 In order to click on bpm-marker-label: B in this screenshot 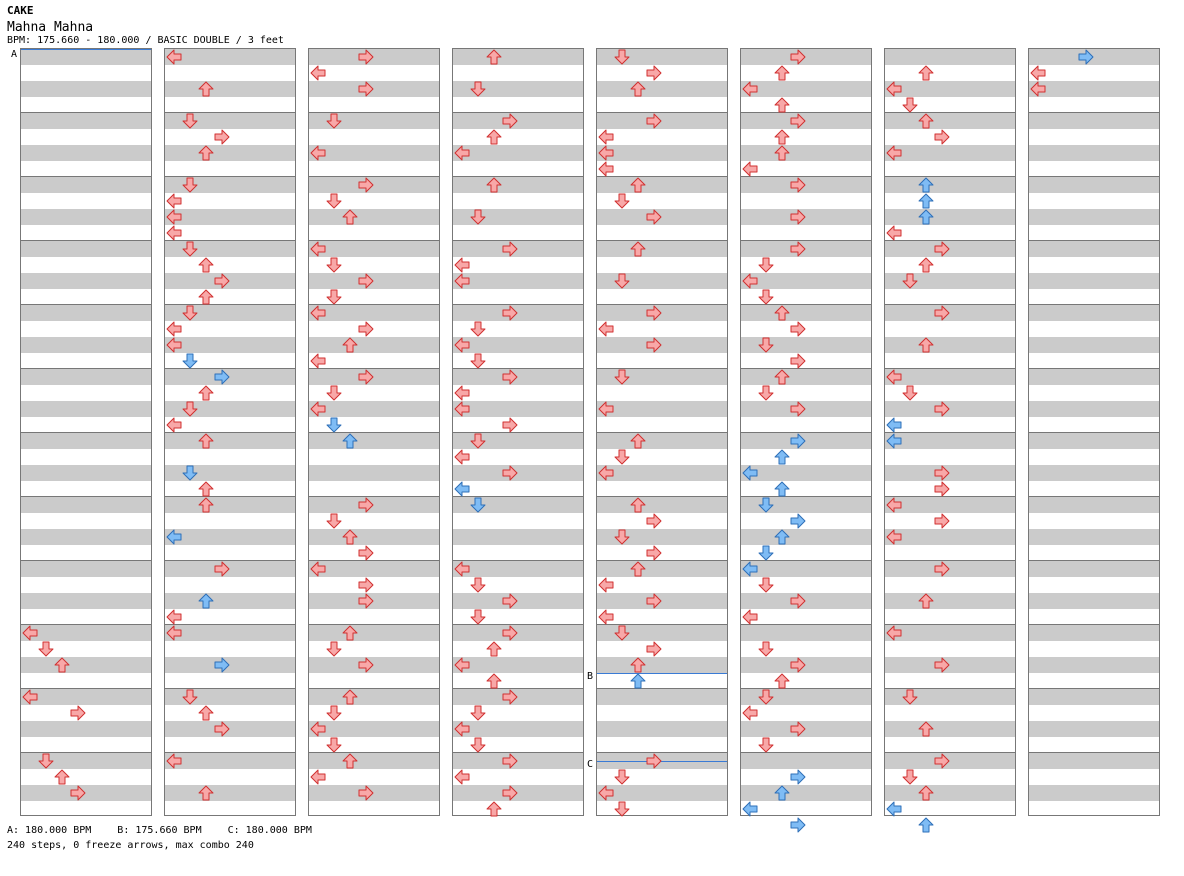, I will do `click(590, 676)`.